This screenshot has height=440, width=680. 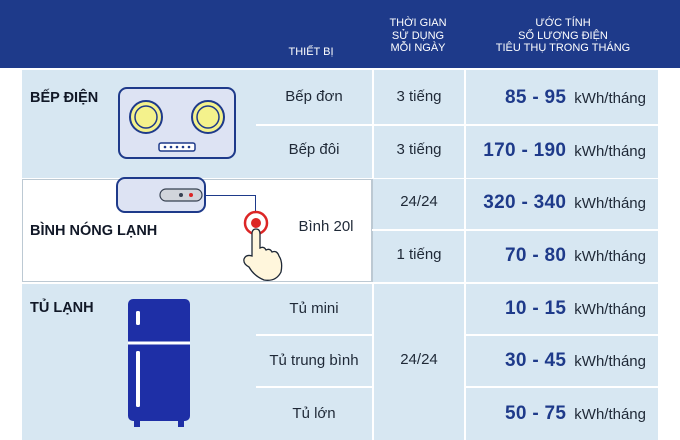 What do you see at coordinates (536, 360) in the screenshot?
I see `value-range: 30 - 45` at bounding box center [536, 360].